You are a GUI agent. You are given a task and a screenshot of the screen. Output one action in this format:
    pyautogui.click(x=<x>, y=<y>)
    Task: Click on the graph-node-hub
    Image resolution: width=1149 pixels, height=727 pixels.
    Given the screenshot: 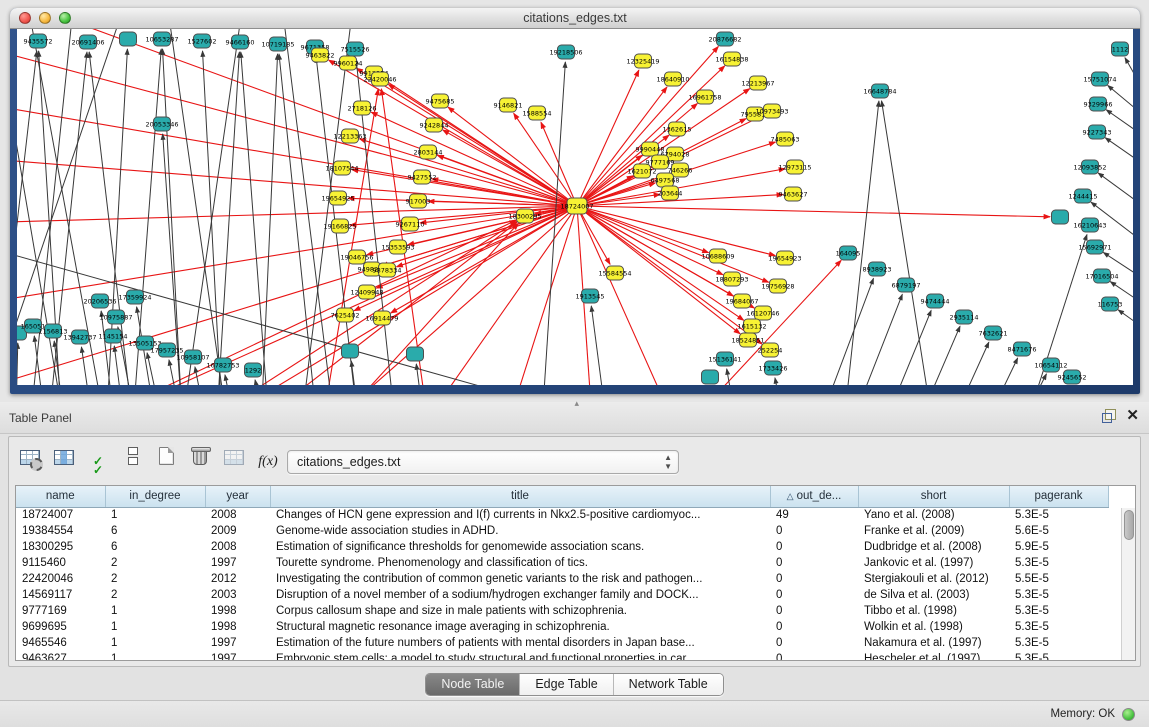 What is the action you would take?
    pyautogui.click(x=577, y=206)
    